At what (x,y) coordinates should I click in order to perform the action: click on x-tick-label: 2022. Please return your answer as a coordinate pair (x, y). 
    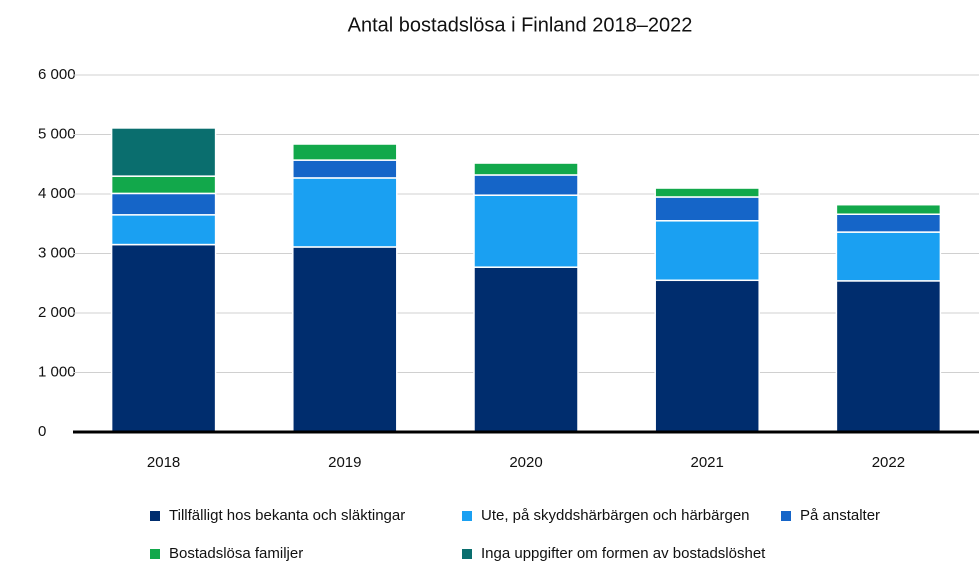
    Looking at the image, I should click on (888, 462).